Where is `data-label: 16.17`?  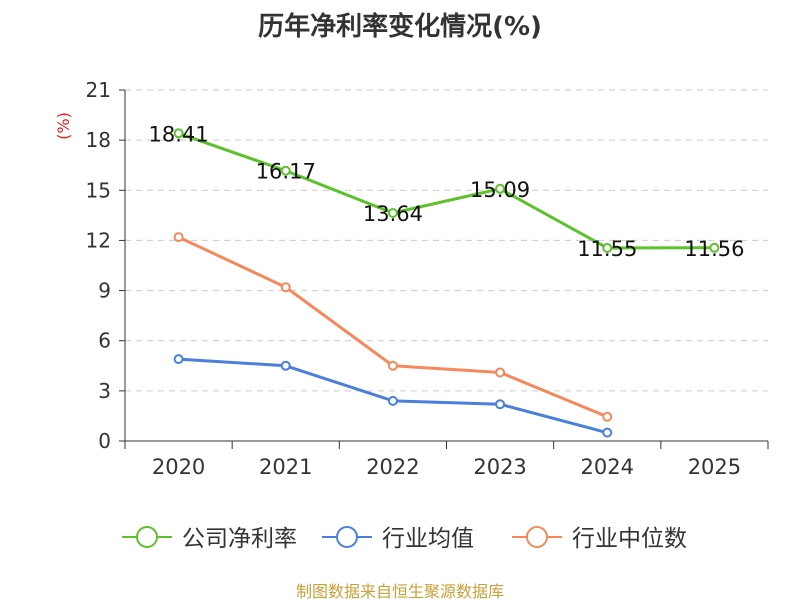 data-label: 16.17 is located at coordinates (286, 172).